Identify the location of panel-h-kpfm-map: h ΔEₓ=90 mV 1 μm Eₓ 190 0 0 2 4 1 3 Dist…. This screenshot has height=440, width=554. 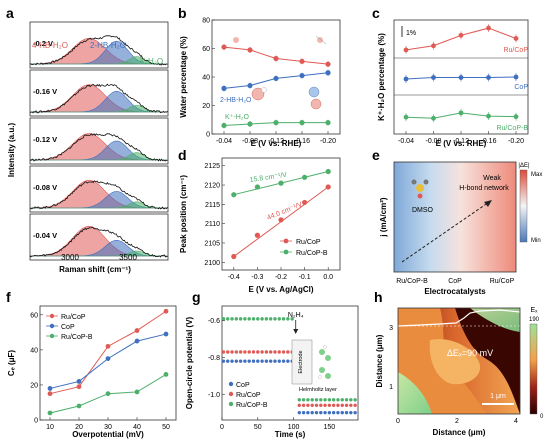
(459, 363).